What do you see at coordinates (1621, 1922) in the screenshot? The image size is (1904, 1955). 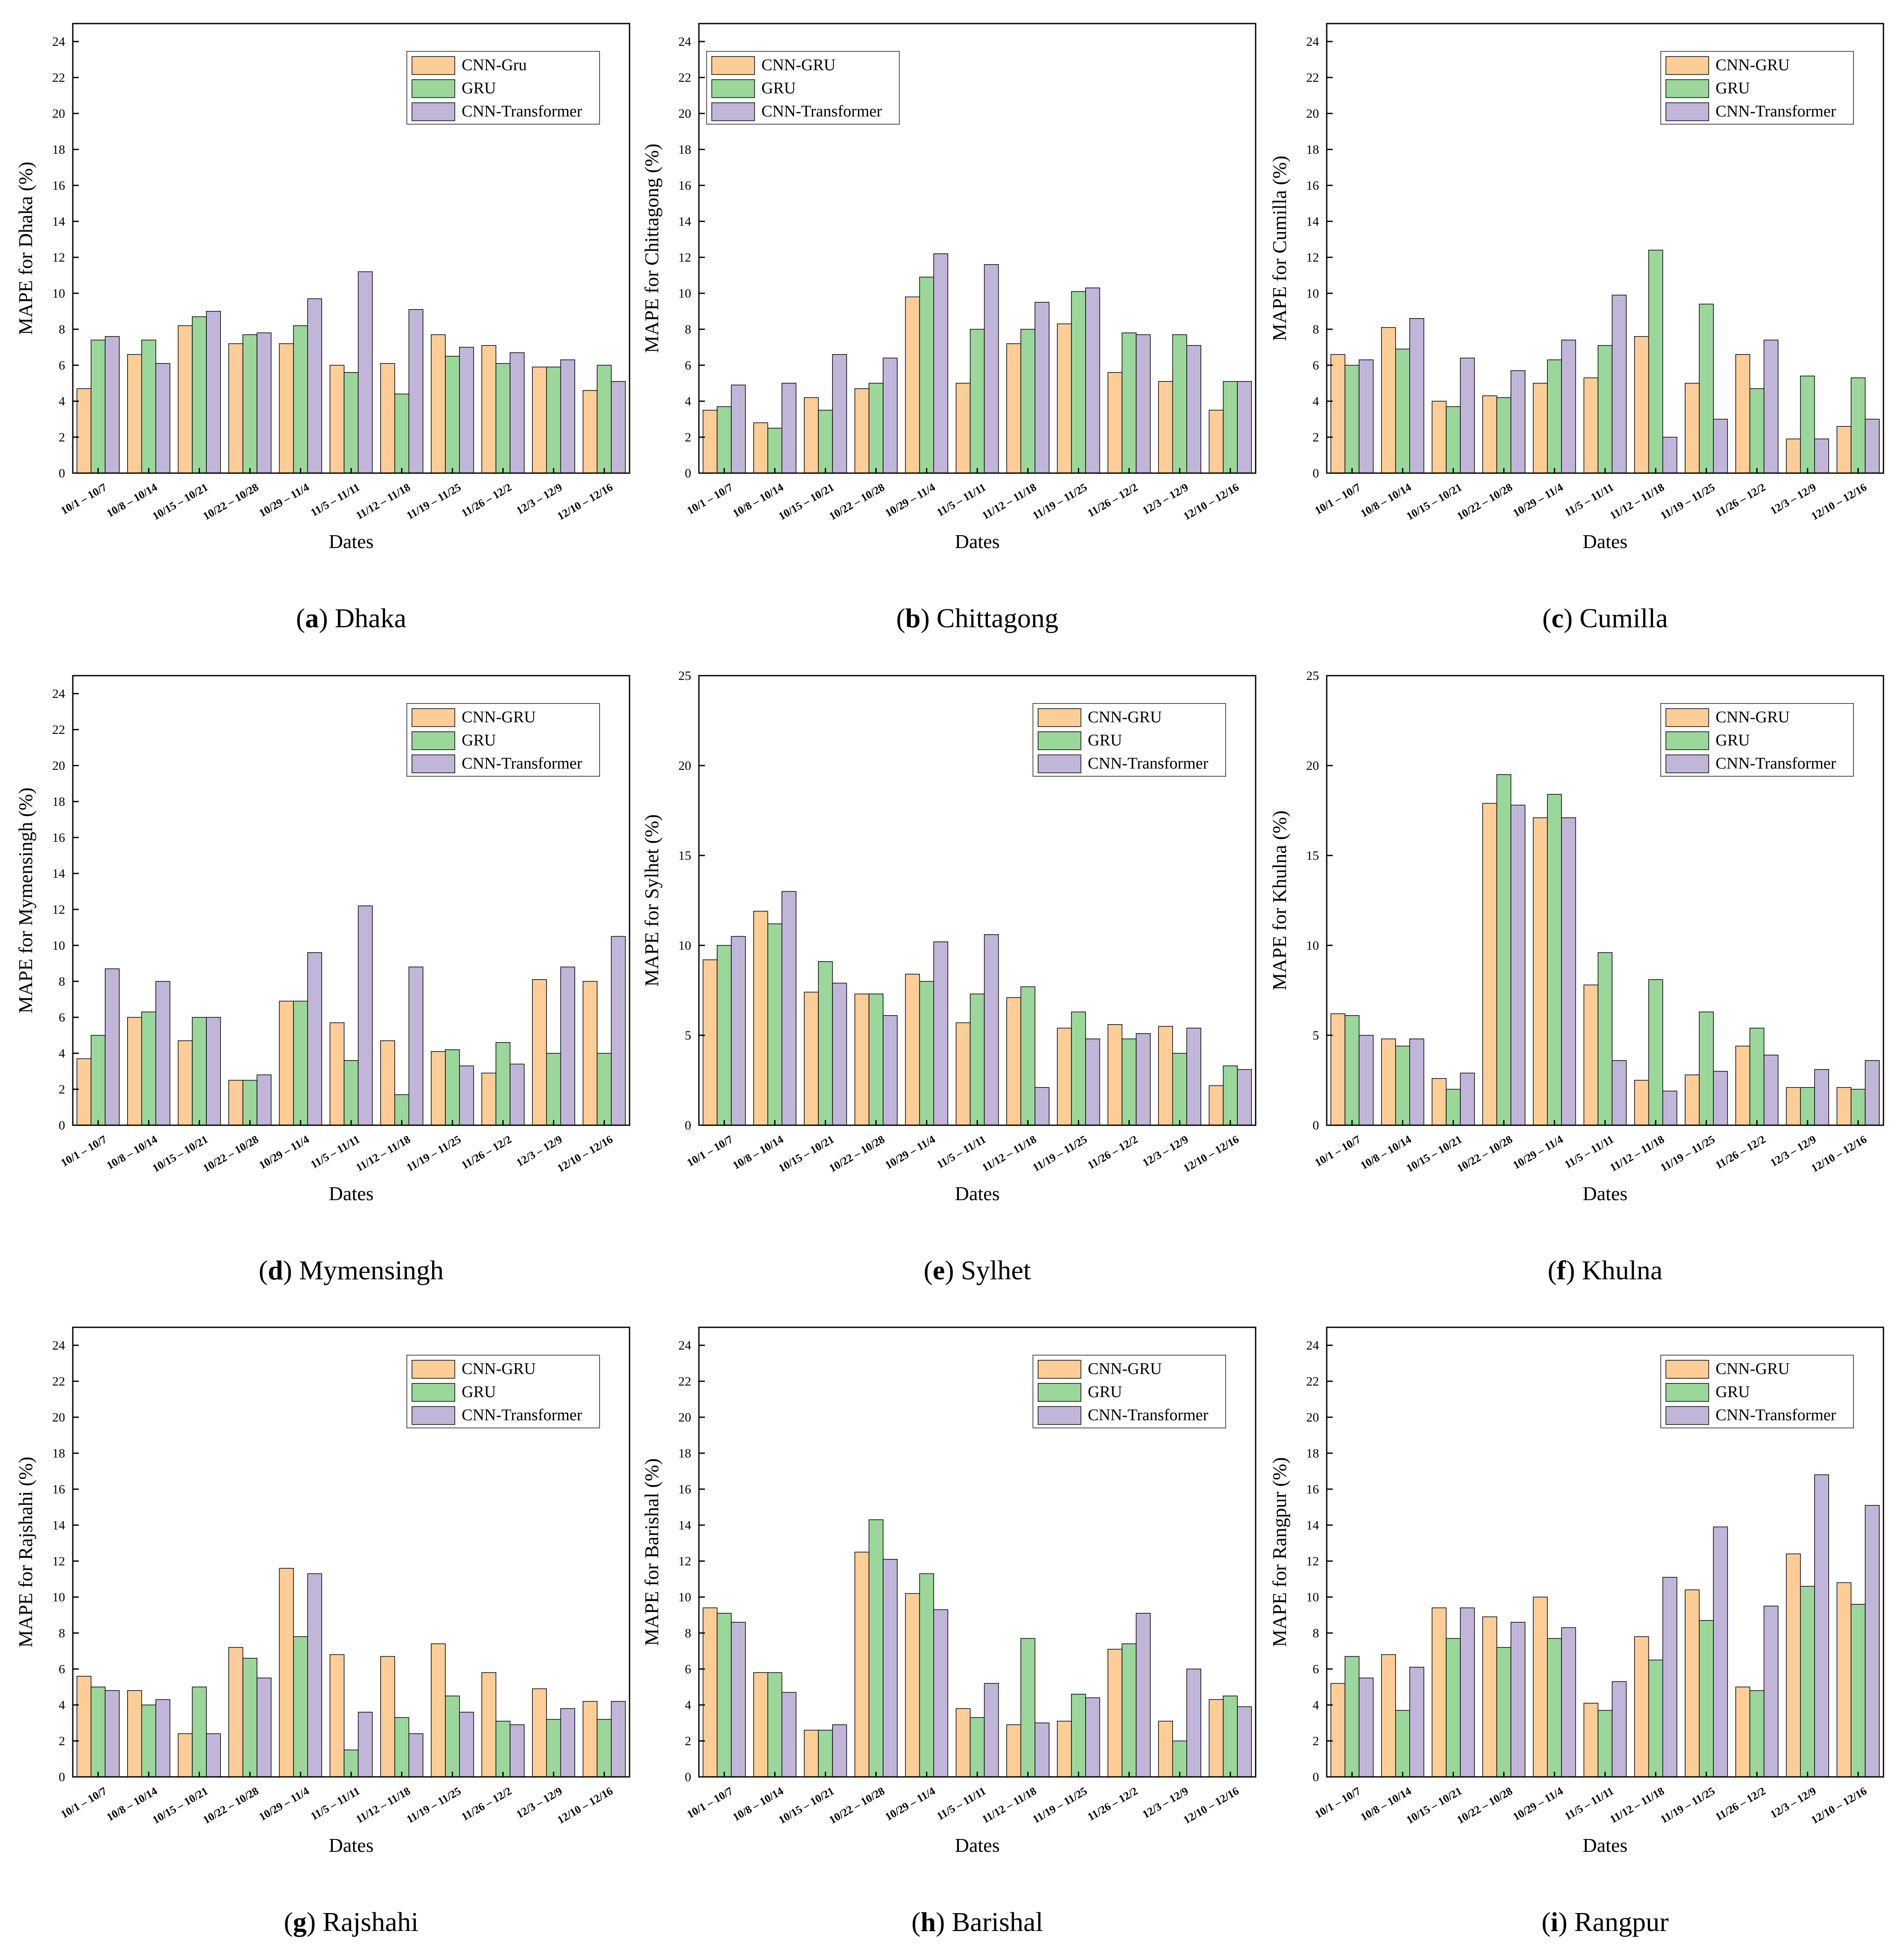 I see `caption-city: Rangpur` at bounding box center [1621, 1922].